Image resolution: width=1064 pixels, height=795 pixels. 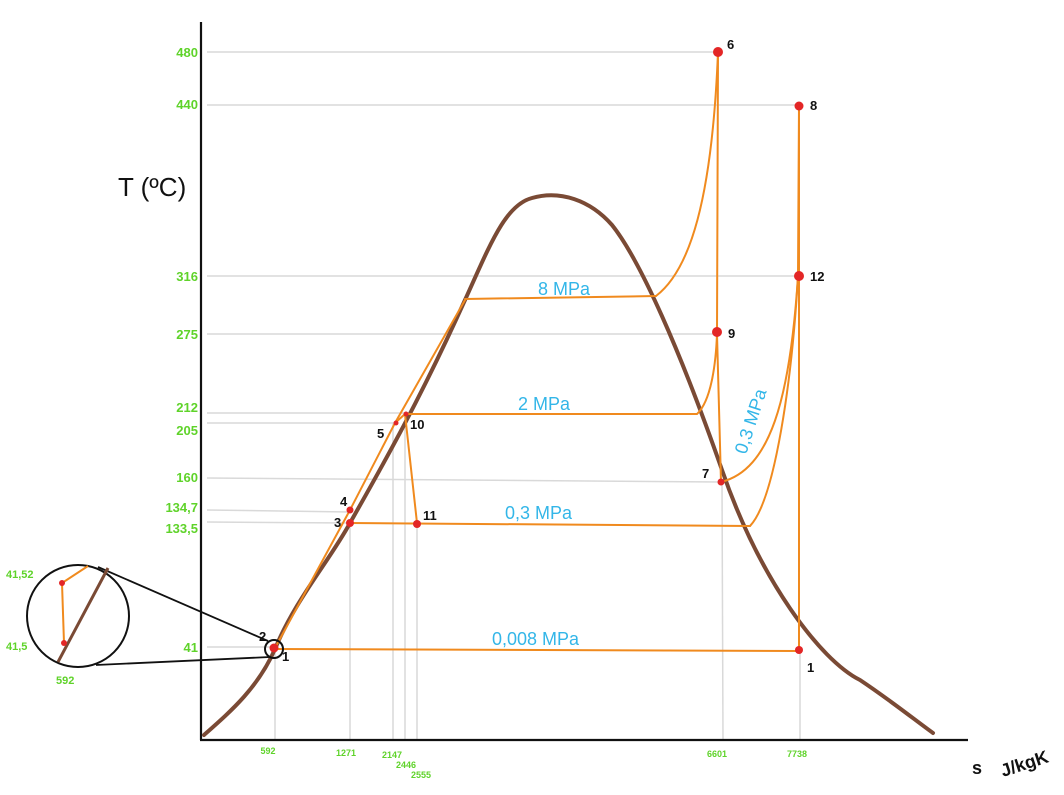 I want to click on point-label-1: 1, so click(x=810, y=667).